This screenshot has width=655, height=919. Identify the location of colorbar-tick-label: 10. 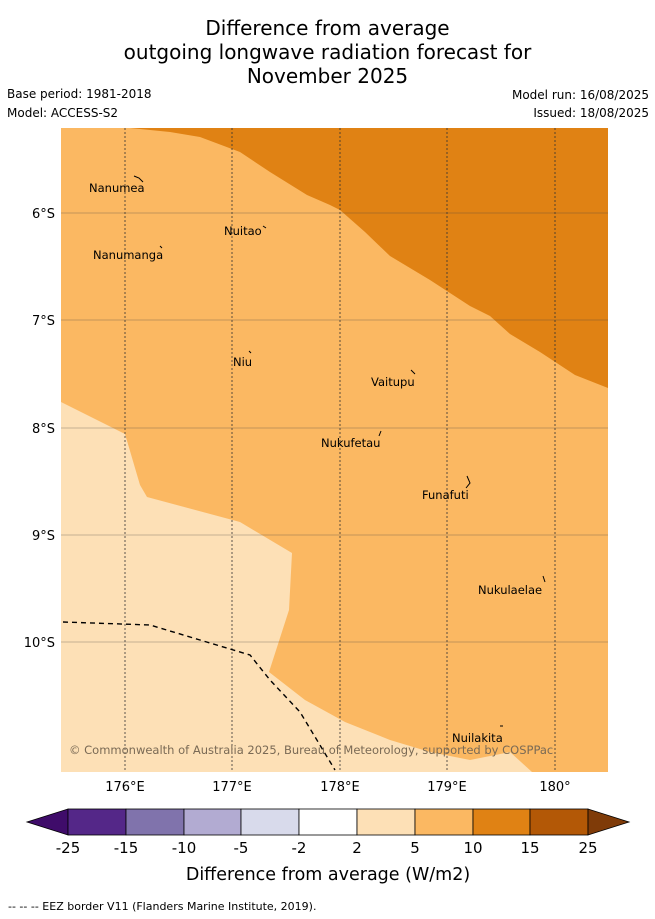
(472, 848).